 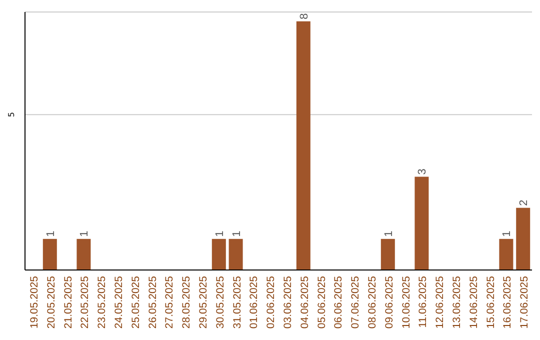 I want to click on x-tick-label: 15.06.2025, so click(x=490, y=302).